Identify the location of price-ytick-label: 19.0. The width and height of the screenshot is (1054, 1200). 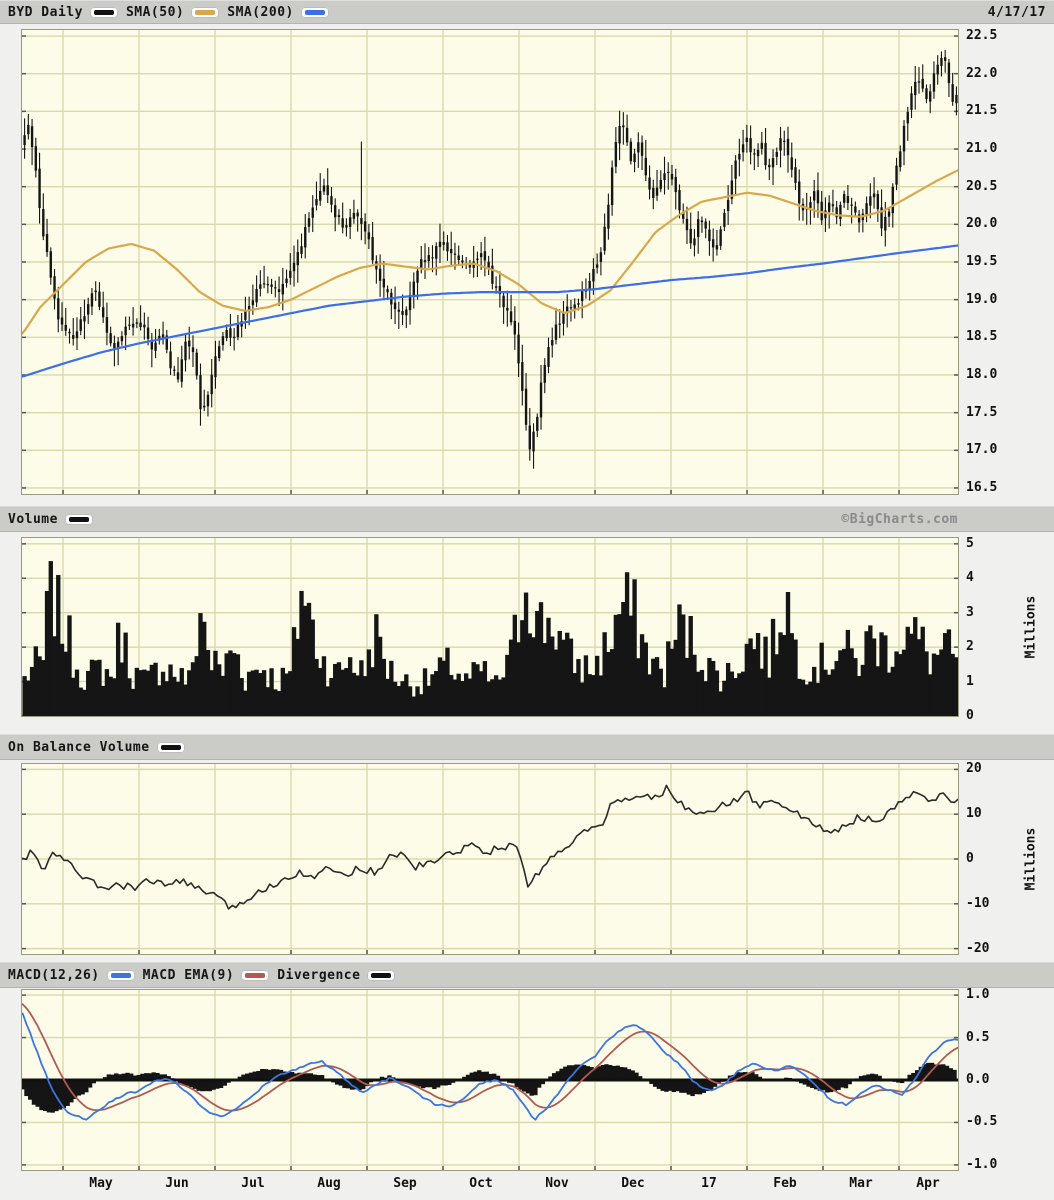
(982, 299).